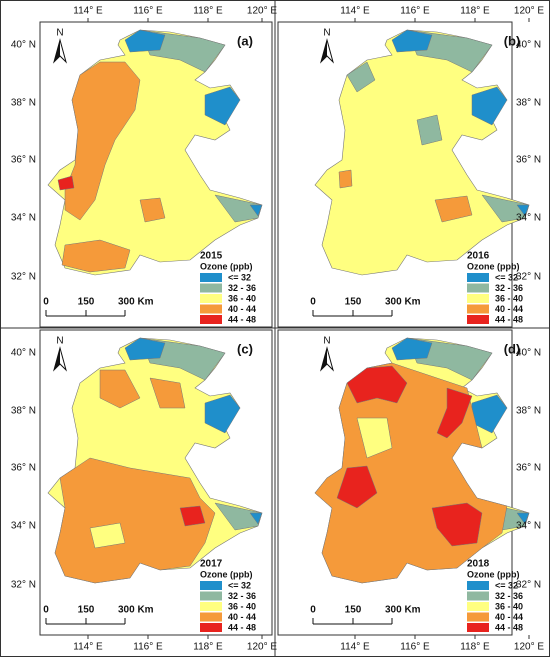 This screenshot has width=550, height=657. I want to click on panel-label: (b), so click(512, 40).